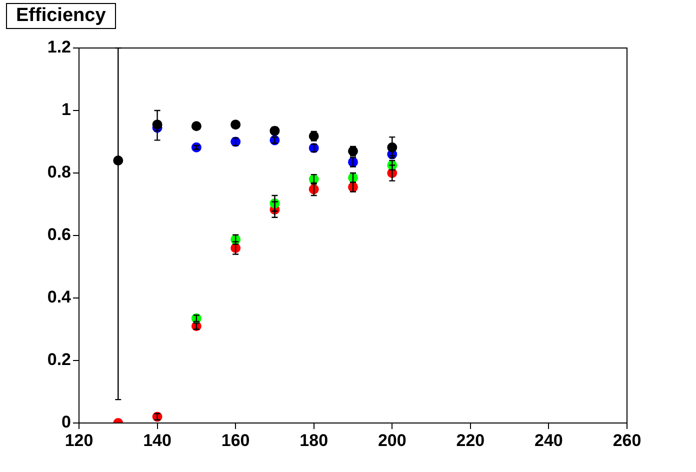 The height and width of the screenshot is (472, 696). I want to click on x-tick-label: 160, so click(235, 440).